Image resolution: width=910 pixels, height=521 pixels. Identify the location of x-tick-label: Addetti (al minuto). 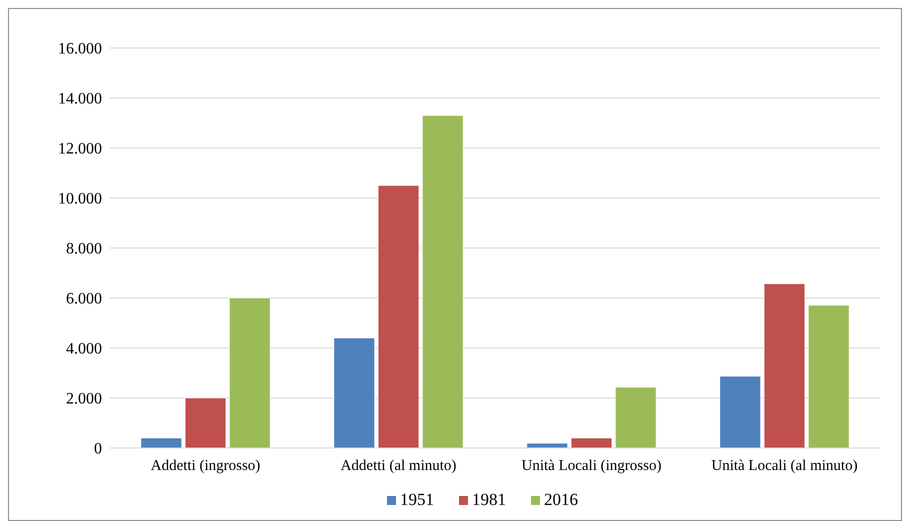
(398, 466).